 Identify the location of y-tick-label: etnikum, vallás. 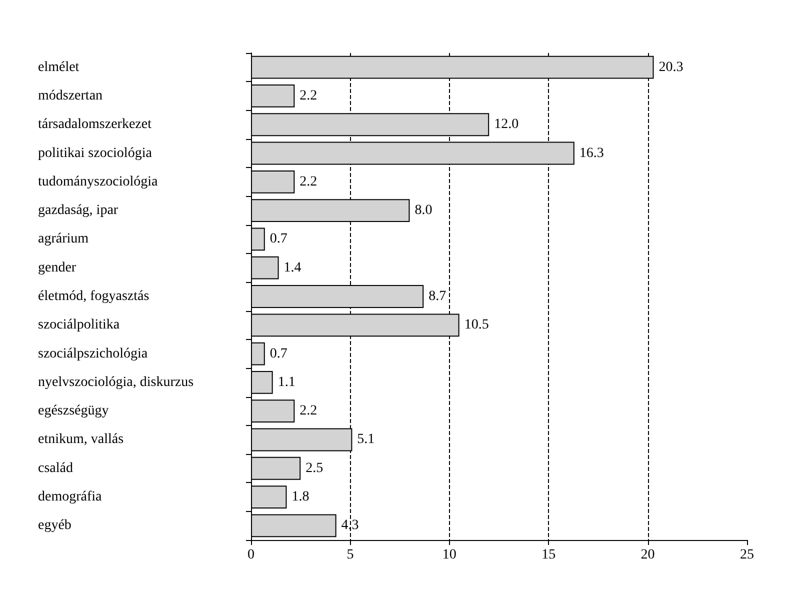
(81, 440).